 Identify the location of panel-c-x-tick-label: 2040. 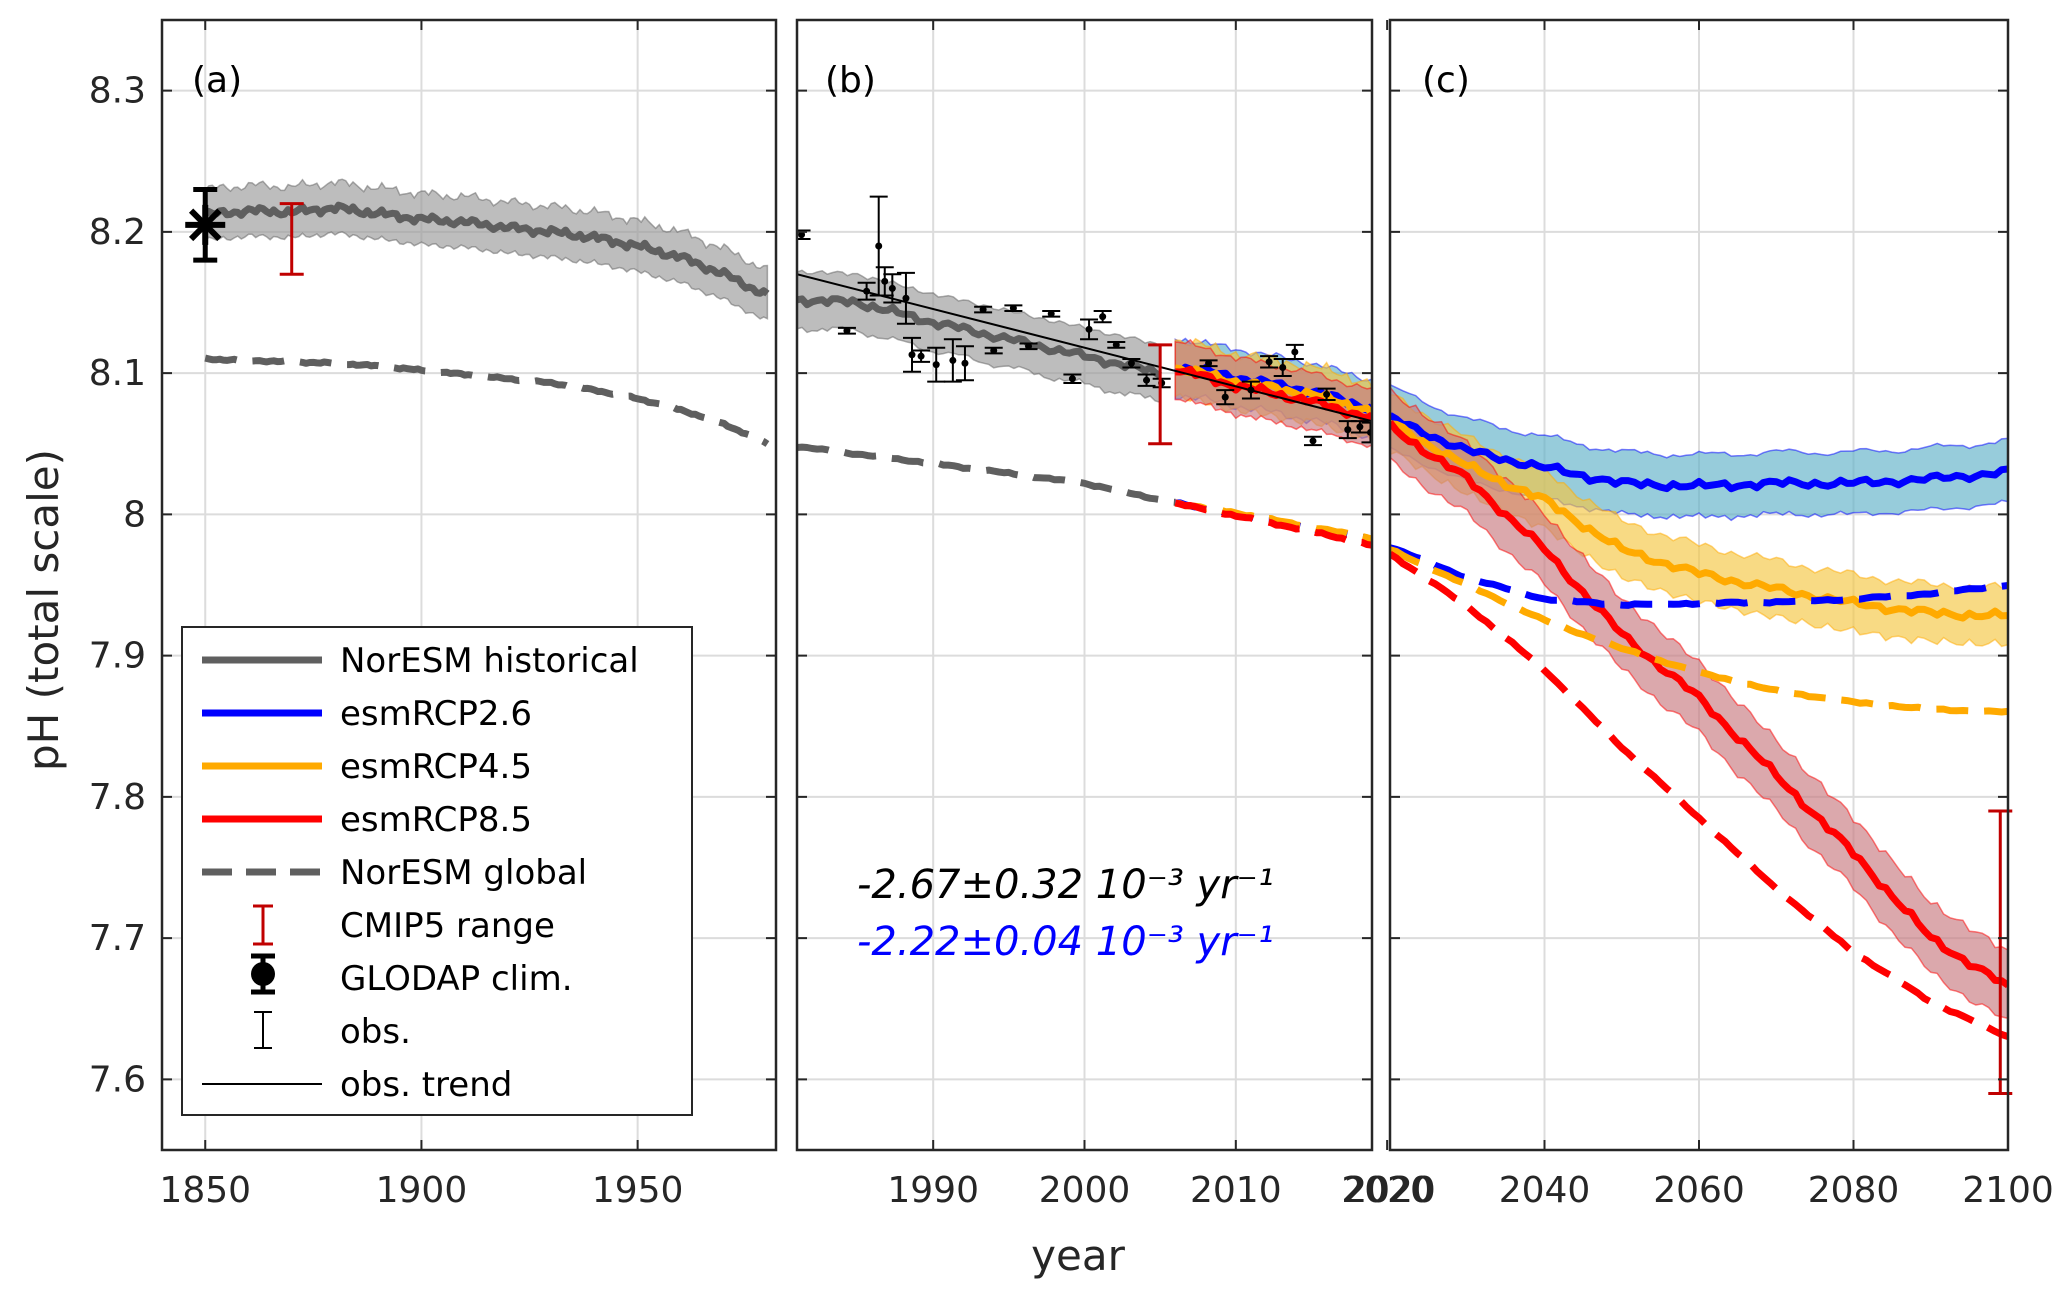
(1545, 1190).